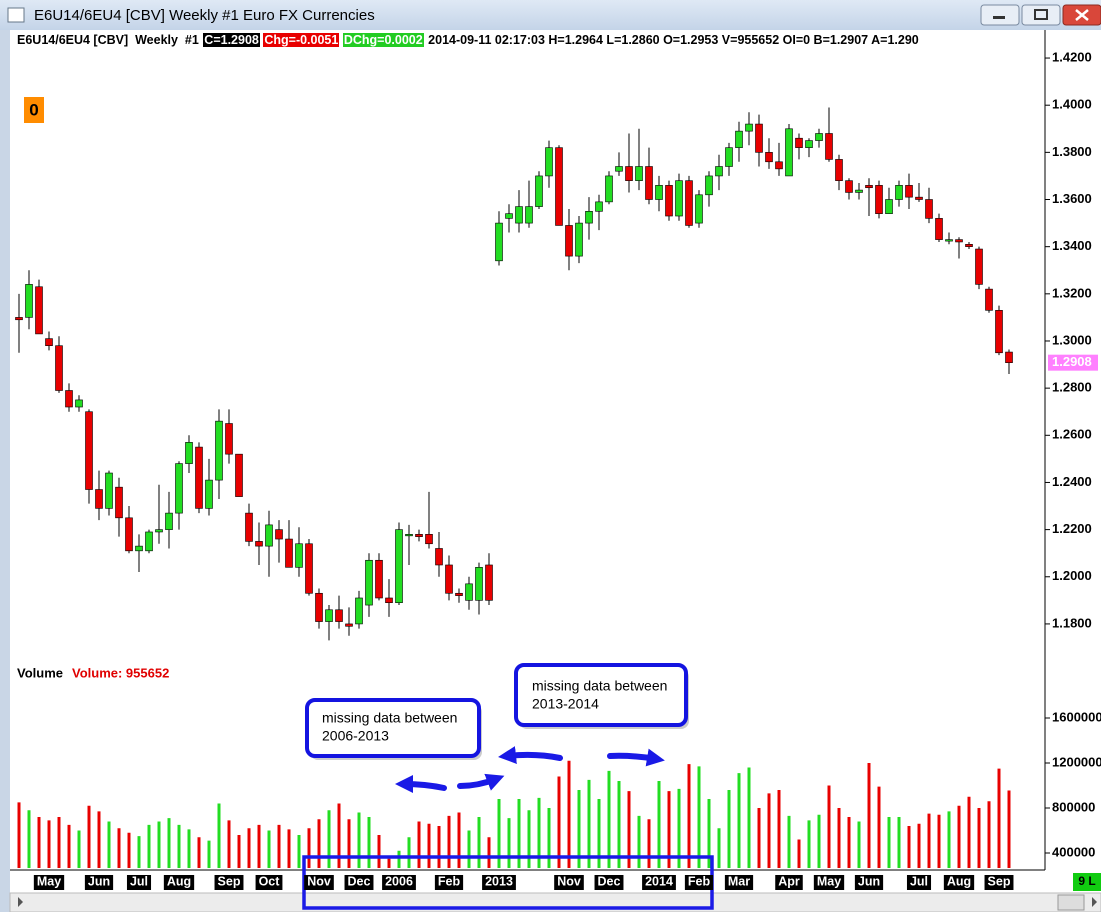  I want to click on annotation-text: 2013-2014, so click(565, 704).